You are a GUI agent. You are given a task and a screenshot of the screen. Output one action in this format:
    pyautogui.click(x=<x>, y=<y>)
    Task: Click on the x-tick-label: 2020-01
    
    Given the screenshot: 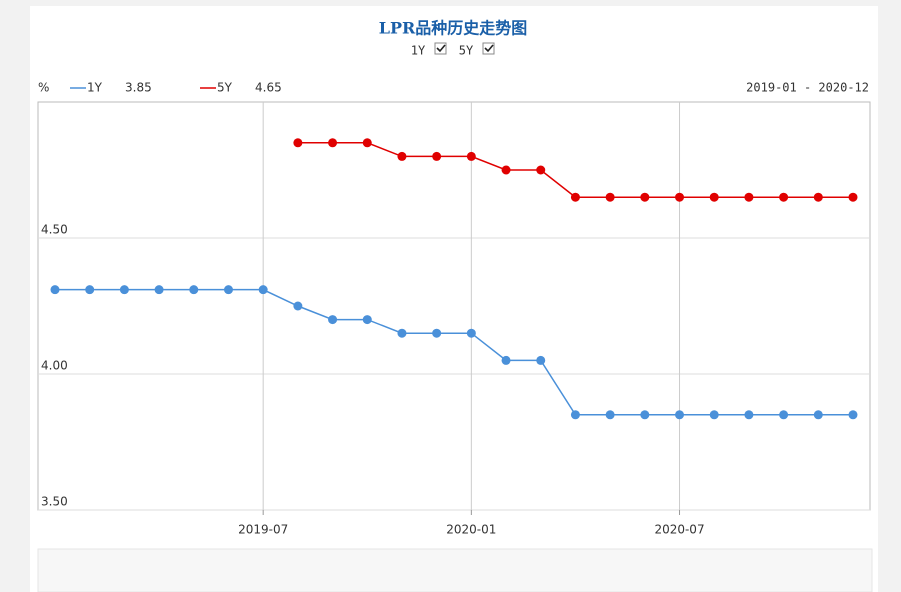 What is the action you would take?
    pyautogui.click(x=471, y=530)
    